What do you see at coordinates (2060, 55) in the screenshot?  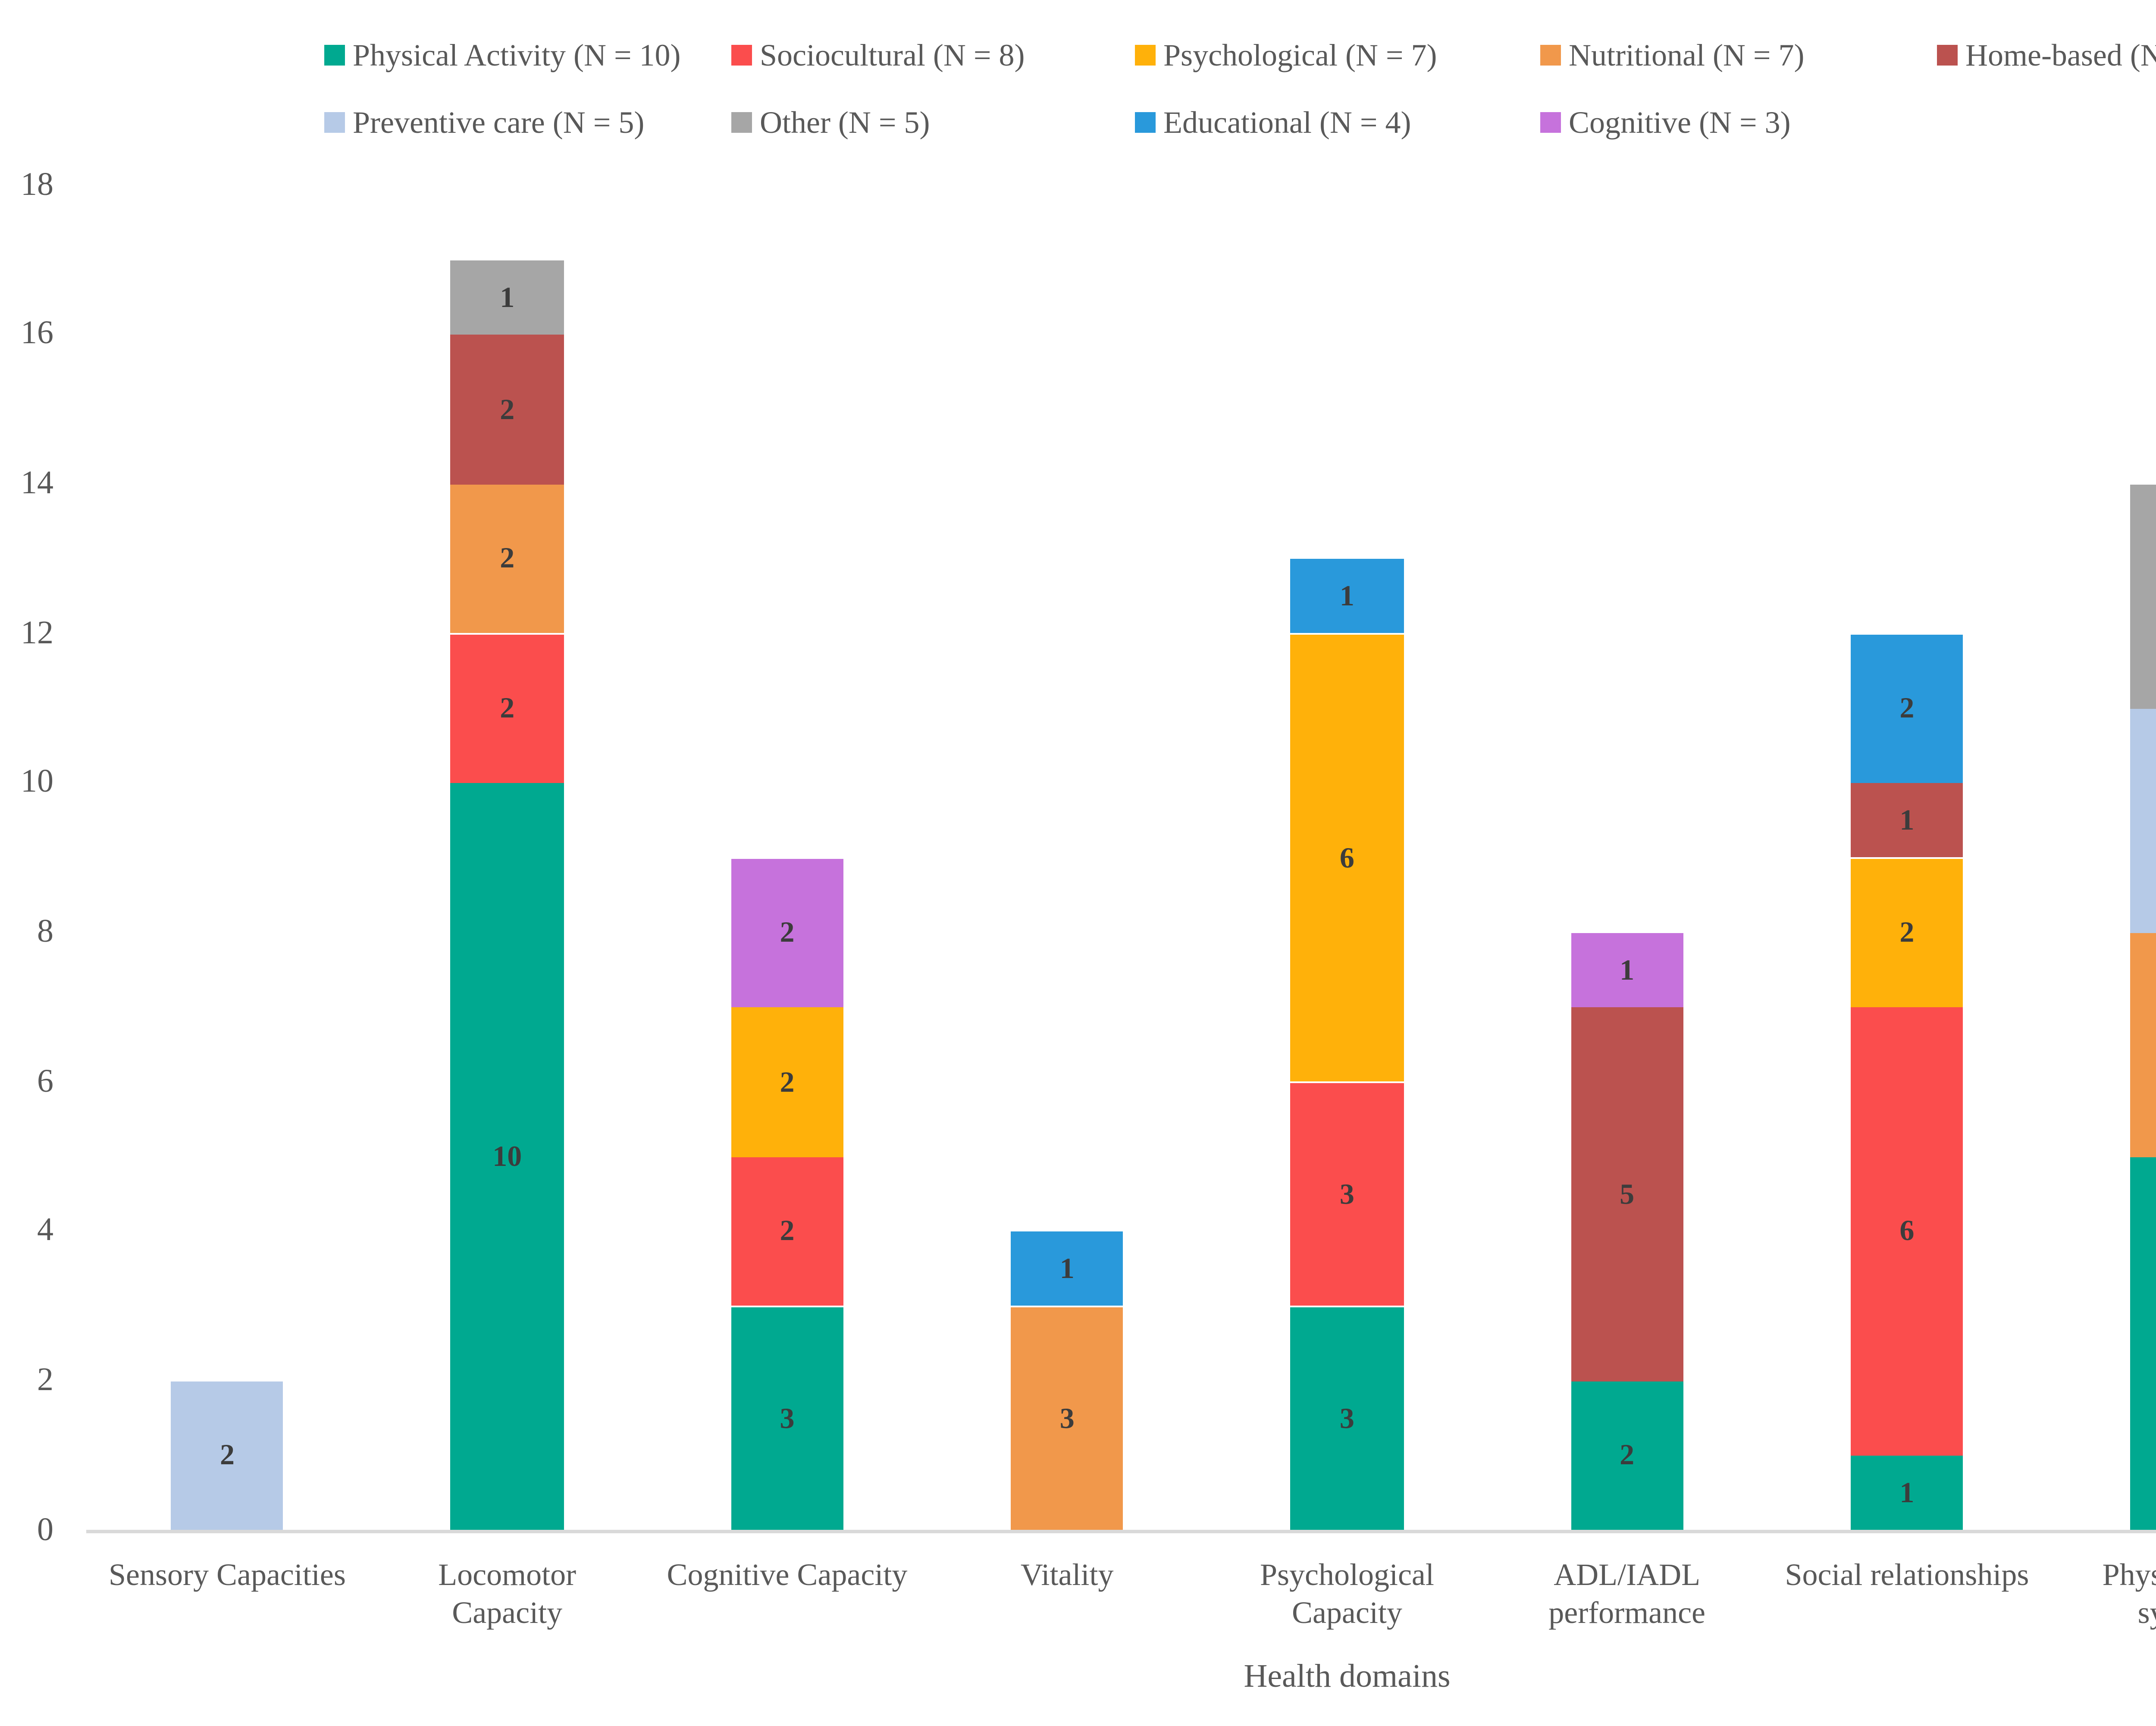 I see `legend-item-label: Home-based (N = 5)` at bounding box center [2060, 55].